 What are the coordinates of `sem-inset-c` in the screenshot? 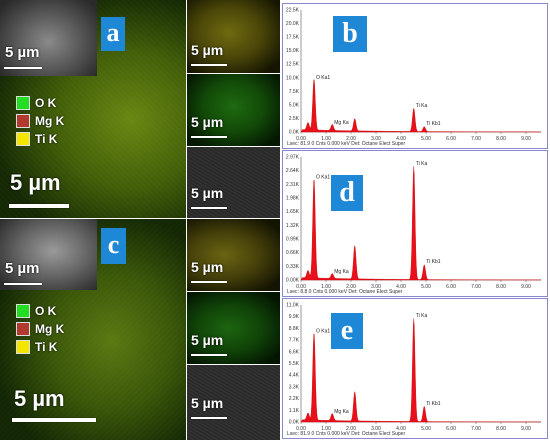 It's located at (48, 254).